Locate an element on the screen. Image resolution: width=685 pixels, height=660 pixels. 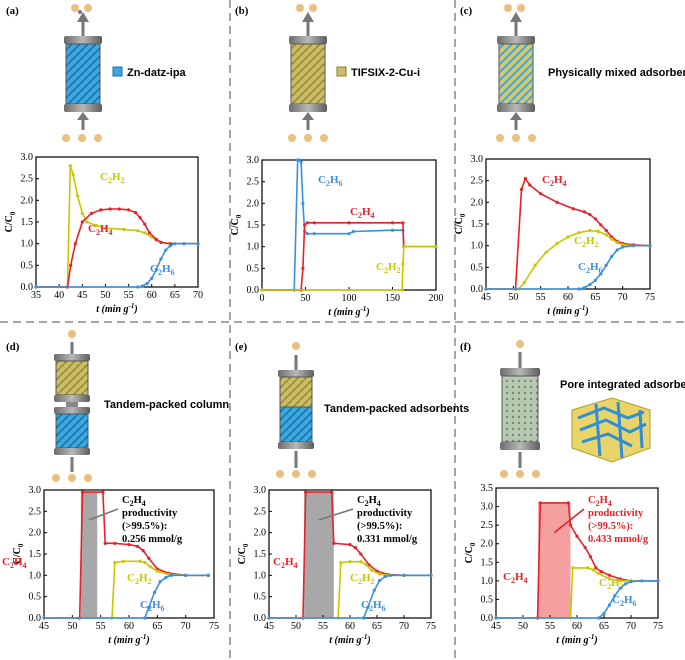
x-tick-label: 65 is located at coordinates (157, 626).